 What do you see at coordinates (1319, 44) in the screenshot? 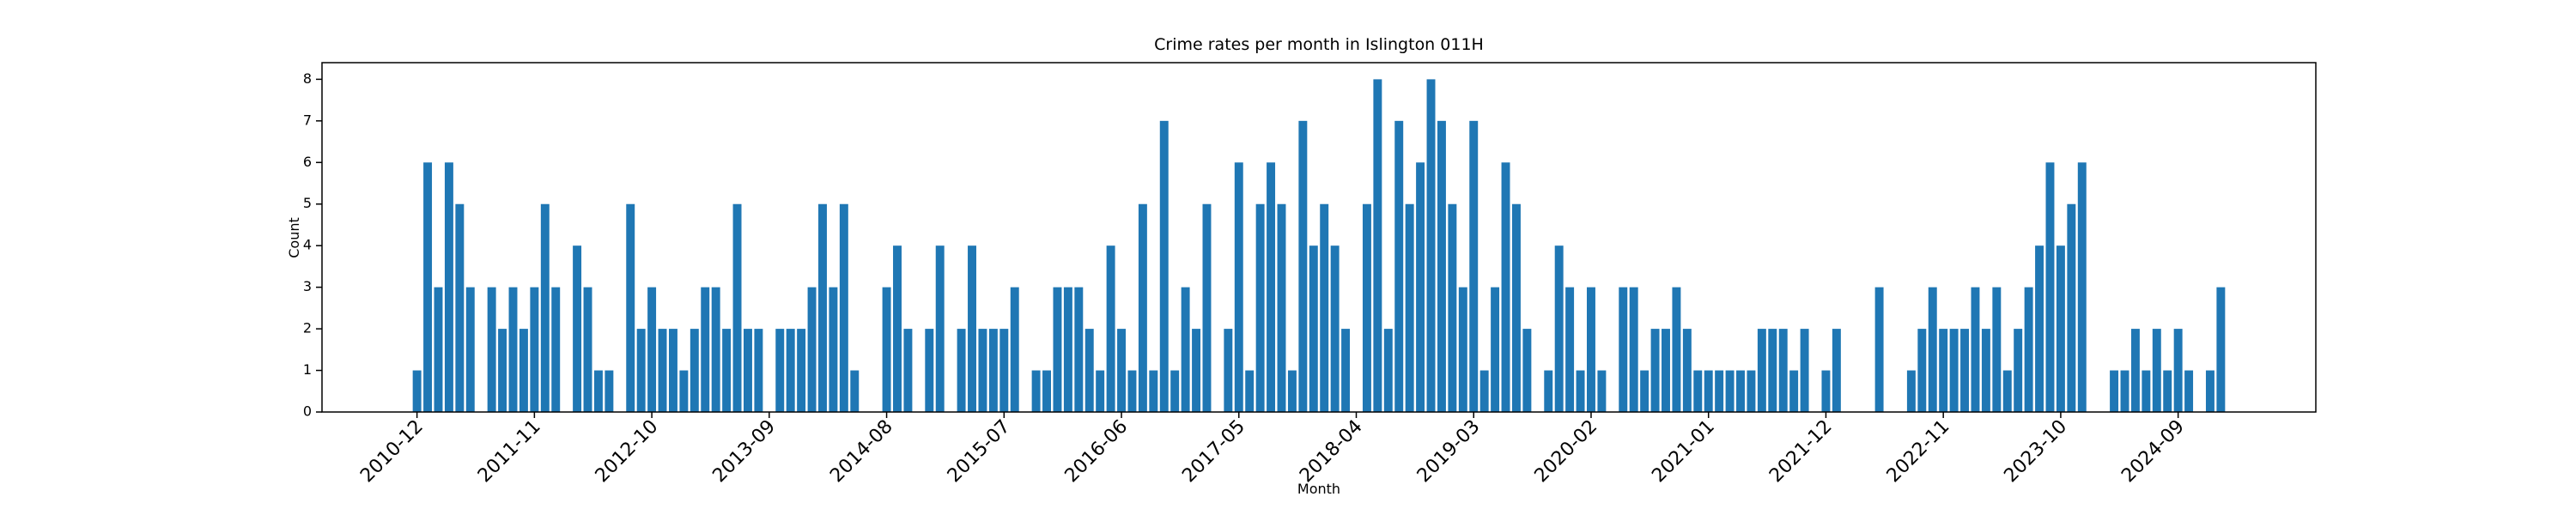
I see `chart-title: Crime rates per month in Islington 011H` at bounding box center [1319, 44].